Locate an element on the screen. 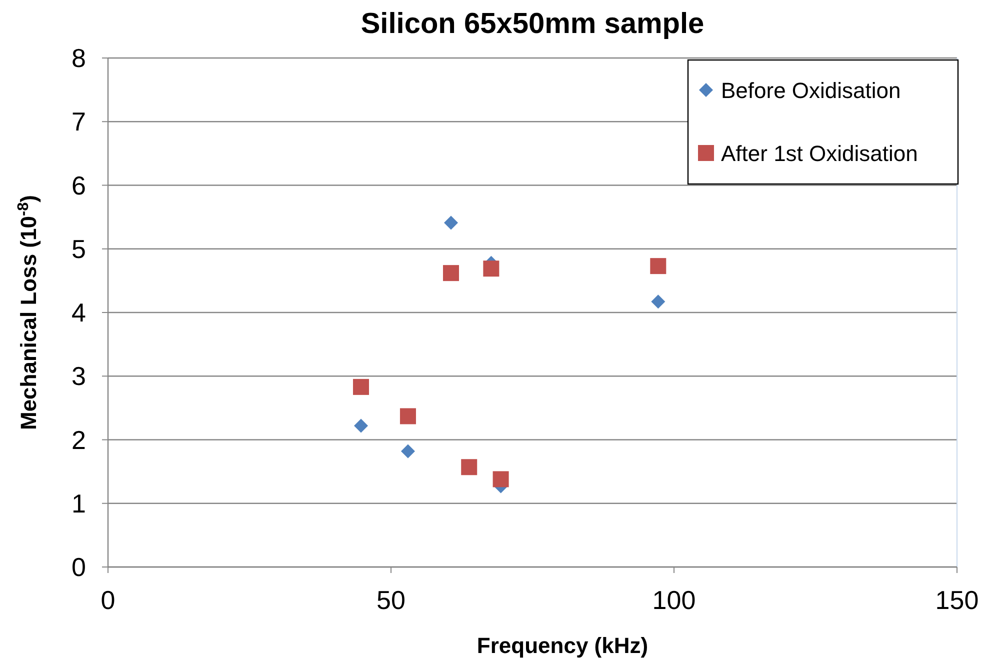 Image resolution: width=983 pixels, height=664 pixels. x-tick-label: 100 is located at coordinates (674, 600).